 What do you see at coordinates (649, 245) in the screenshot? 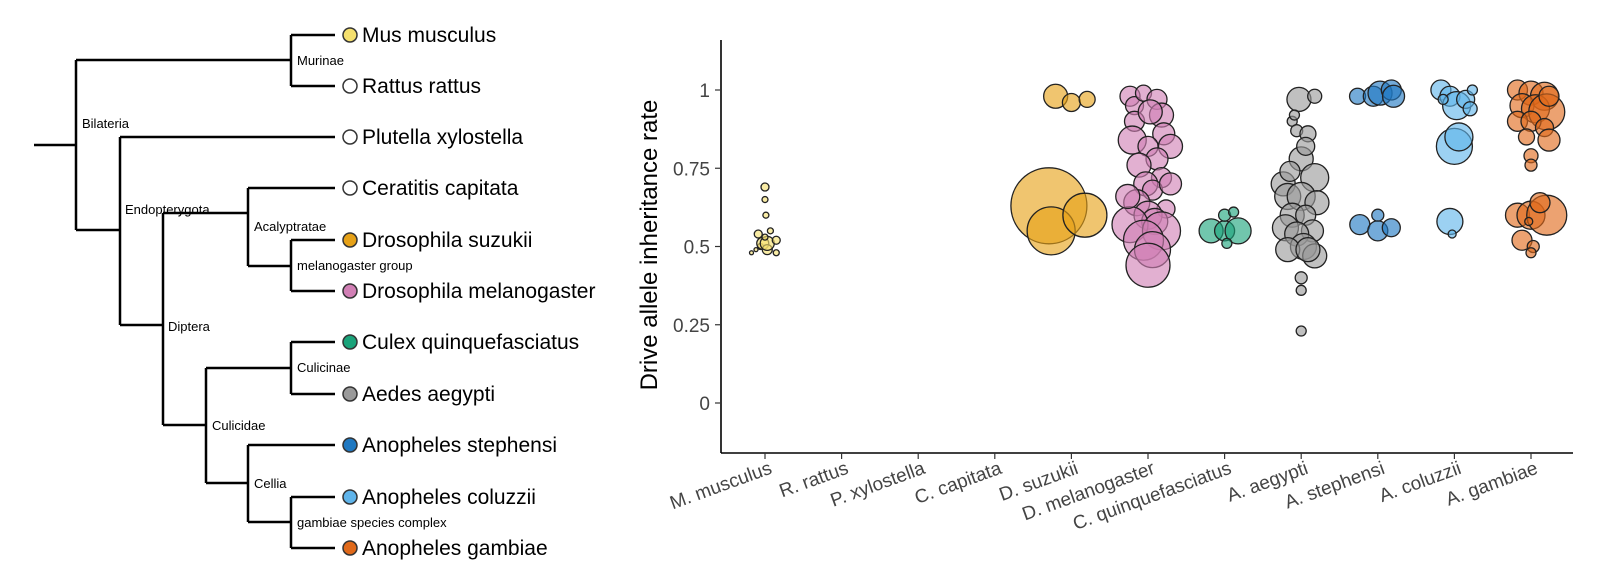
I see `y-axis-label: Drive allele inheritance rate` at bounding box center [649, 245].